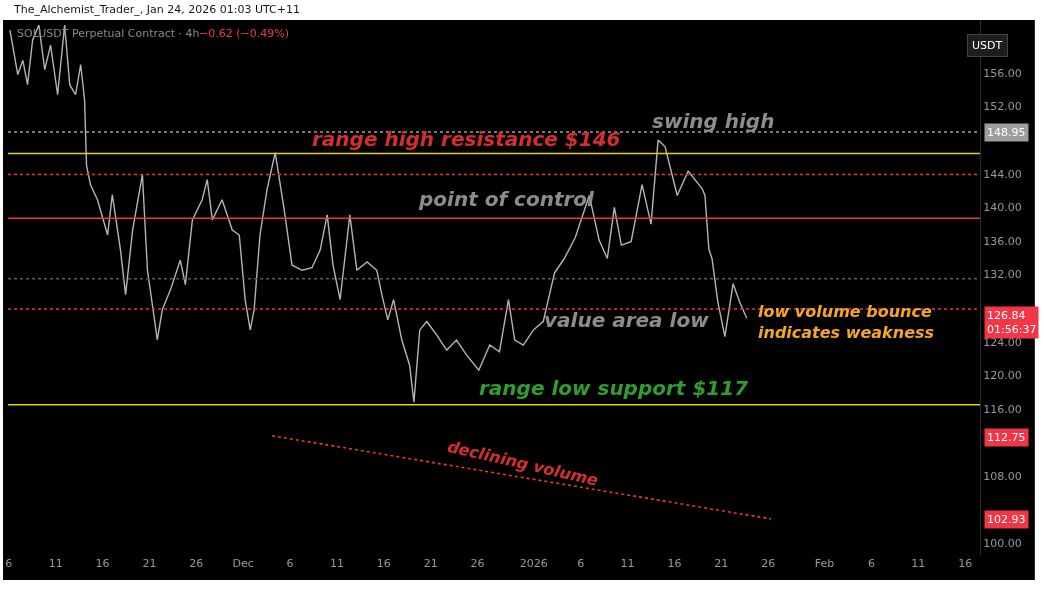  I want to click on y-axis-title: USDT, so click(987, 45).